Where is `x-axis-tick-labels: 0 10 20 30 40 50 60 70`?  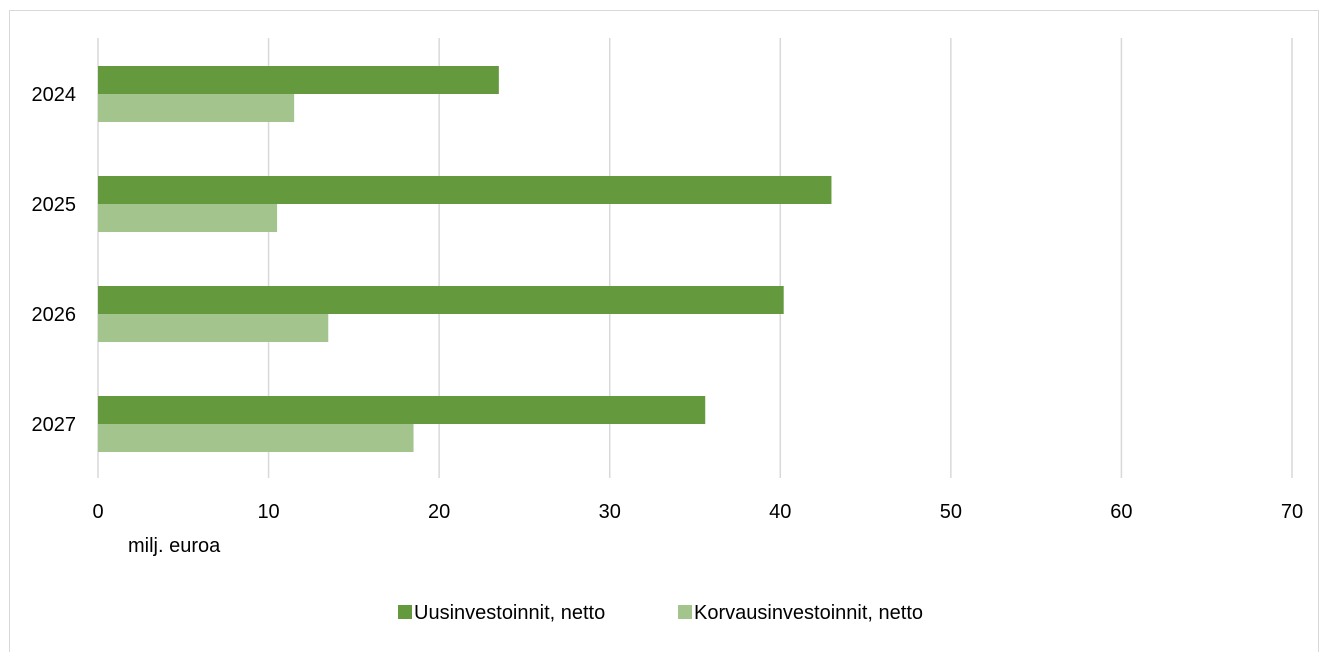
x-axis-tick-labels: 0 10 20 30 40 50 60 70 is located at coordinates (697, 512).